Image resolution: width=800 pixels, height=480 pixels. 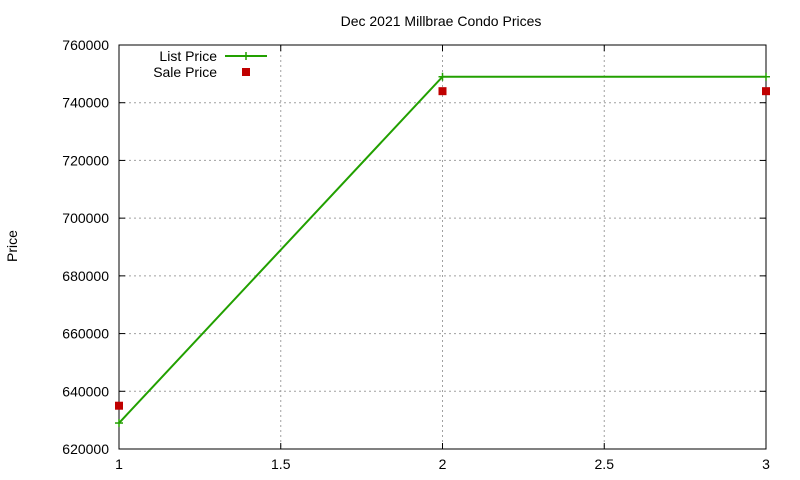 I want to click on y-tick-label: 740000, so click(x=85, y=103).